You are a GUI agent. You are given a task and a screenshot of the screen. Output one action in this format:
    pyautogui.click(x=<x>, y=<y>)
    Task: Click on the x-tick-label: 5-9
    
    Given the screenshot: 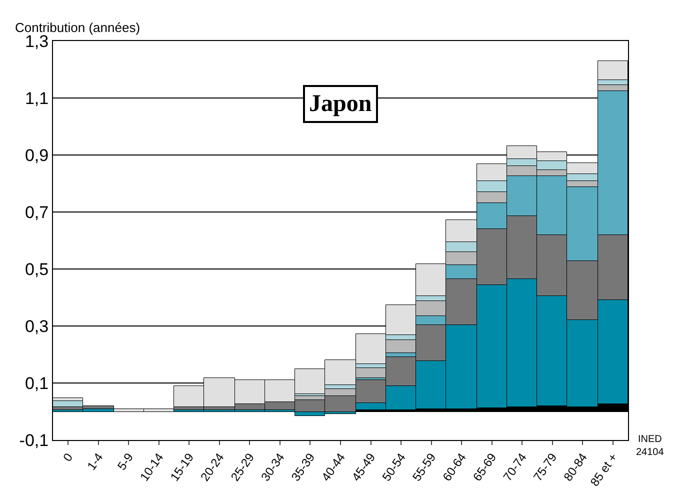 What is the action you would take?
    pyautogui.click(x=125, y=461)
    